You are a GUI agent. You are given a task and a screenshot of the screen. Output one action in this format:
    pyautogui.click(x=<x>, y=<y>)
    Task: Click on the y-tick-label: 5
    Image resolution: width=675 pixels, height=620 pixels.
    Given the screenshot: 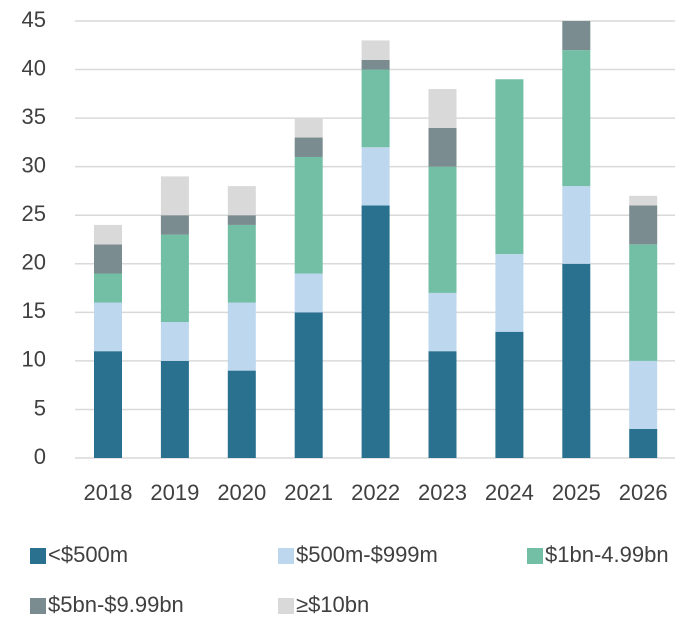 What is the action you would take?
    pyautogui.click(x=40, y=407)
    